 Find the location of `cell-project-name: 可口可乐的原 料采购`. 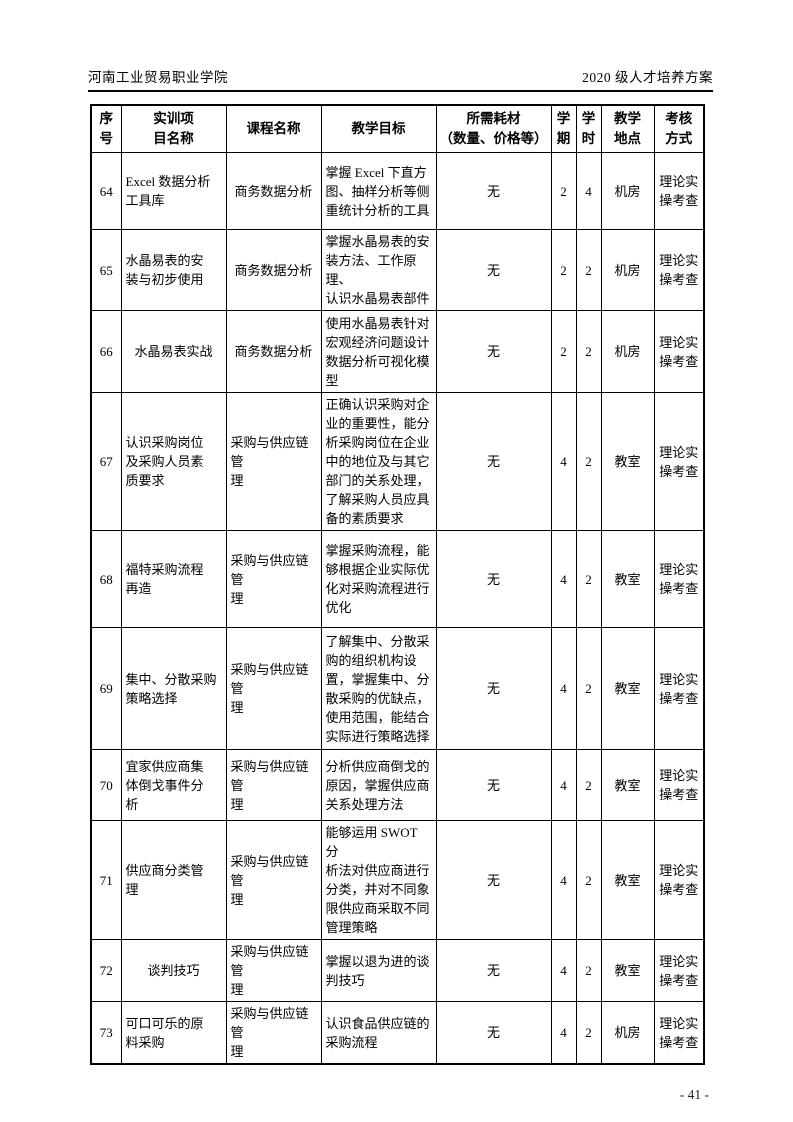

cell-project-name: 可口可乐的原 料采购 is located at coordinates (173, 1033).